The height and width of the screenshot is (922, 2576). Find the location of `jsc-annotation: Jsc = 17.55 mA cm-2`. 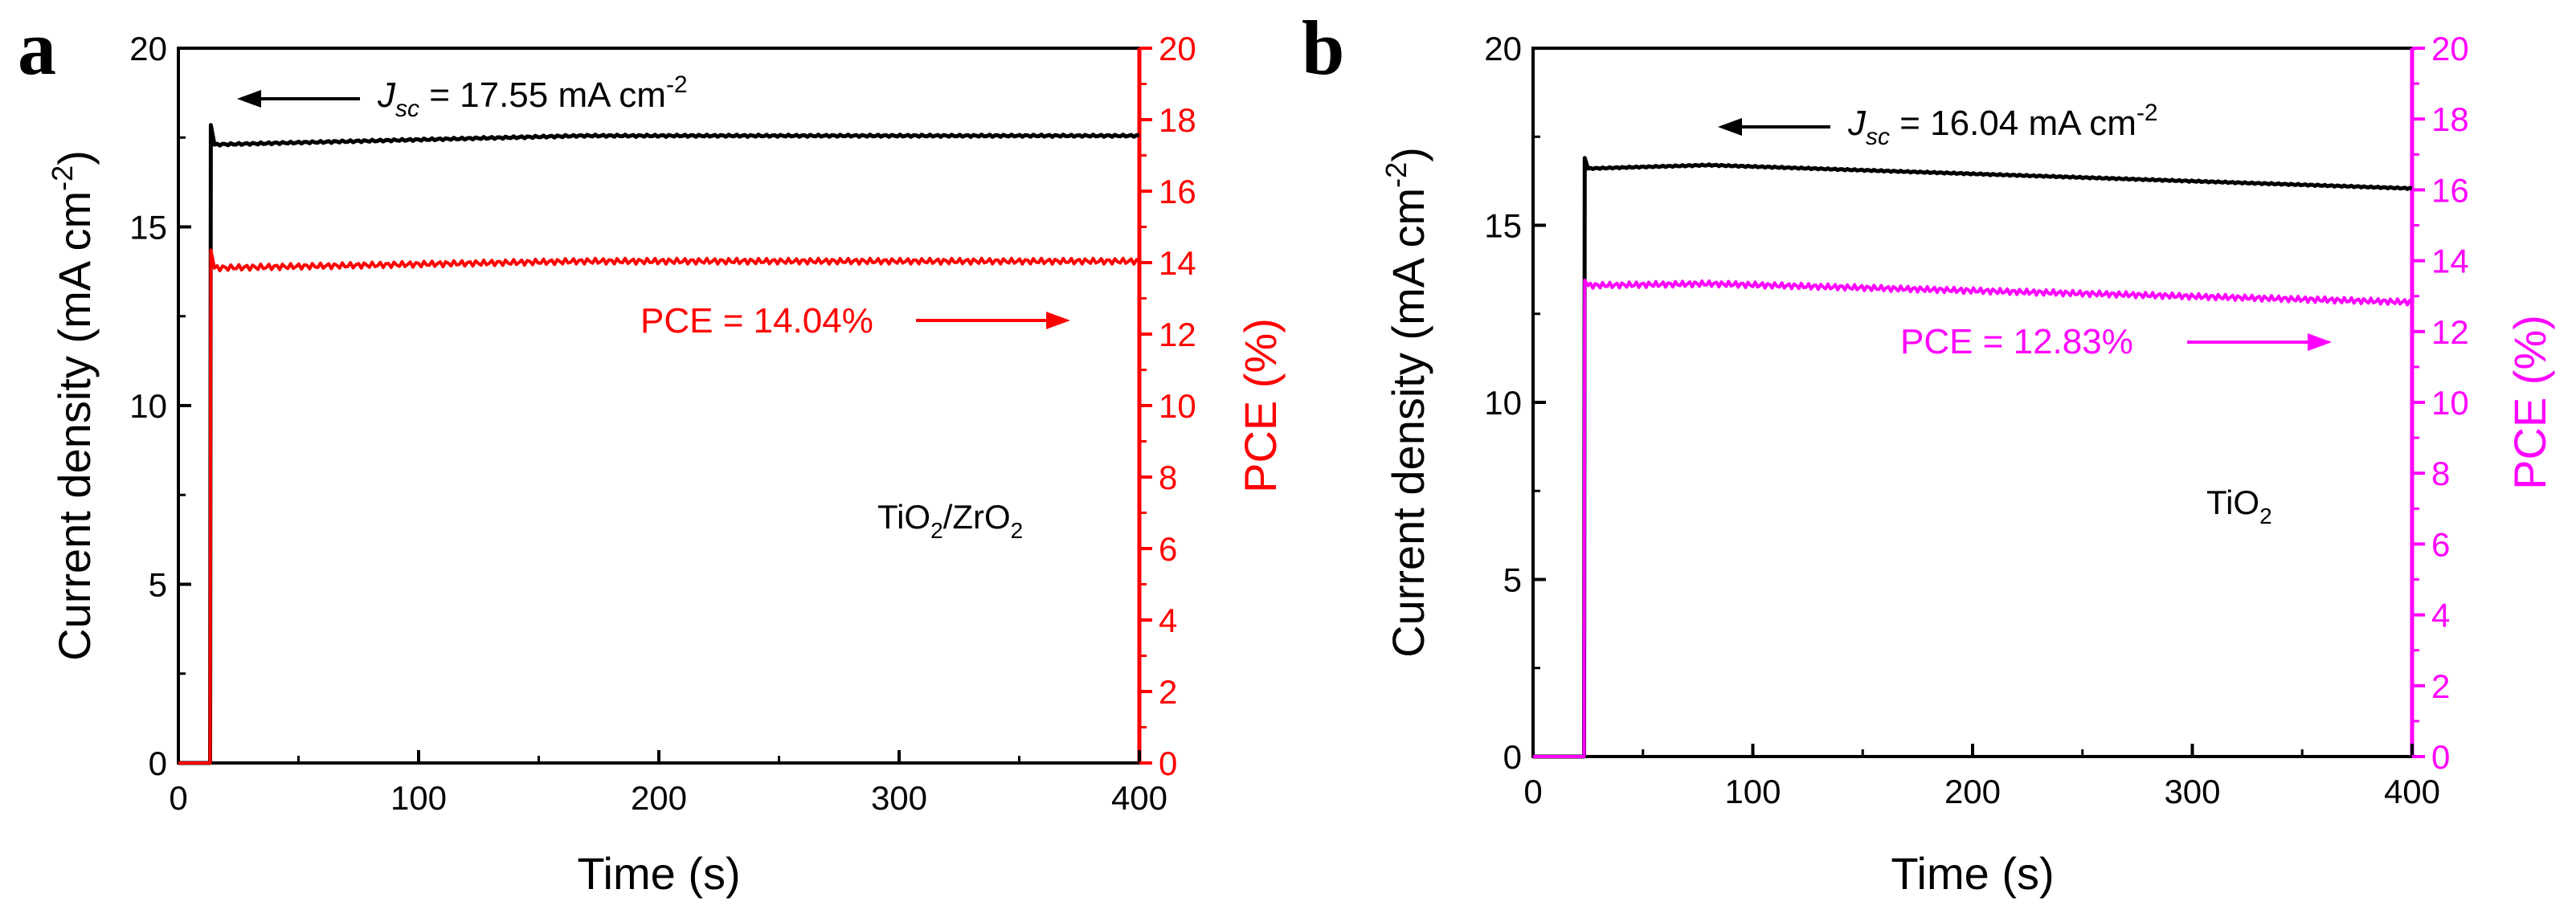

jsc-annotation: Jsc = 17.55 mA cm-2 is located at coordinates (532, 96).